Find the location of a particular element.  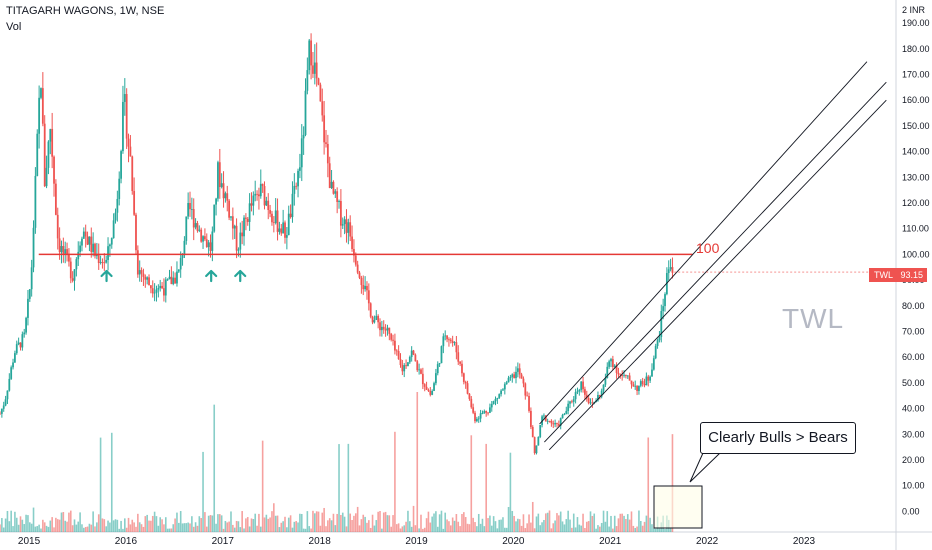

callout-pointer is located at coordinates (705, 467).